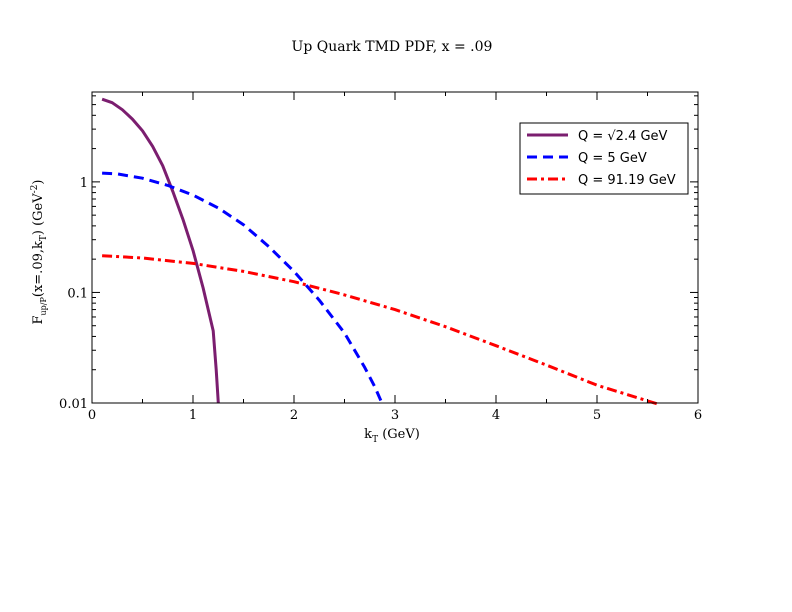 The image size is (792, 612). What do you see at coordinates (92, 415) in the screenshot?
I see `x-tick-label: 0` at bounding box center [92, 415].